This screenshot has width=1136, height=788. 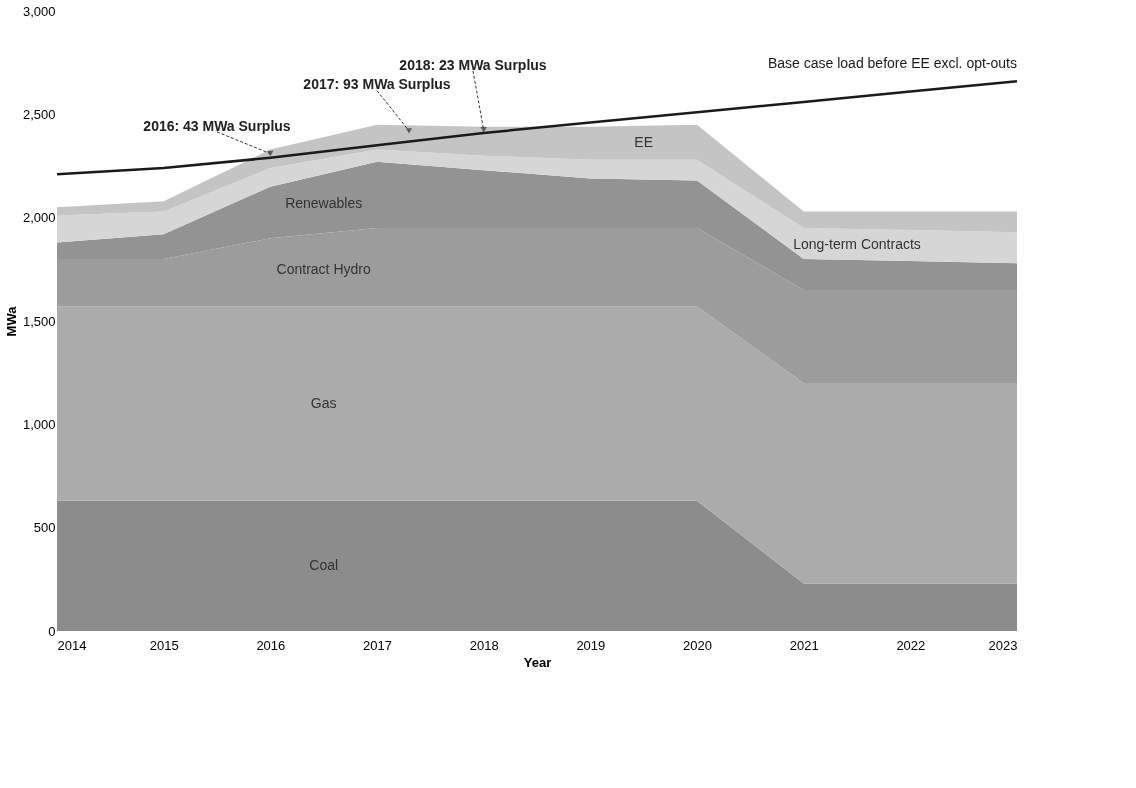 What do you see at coordinates (271, 645) in the screenshot?
I see `x-tick-label: 2016` at bounding box center [271, 645].